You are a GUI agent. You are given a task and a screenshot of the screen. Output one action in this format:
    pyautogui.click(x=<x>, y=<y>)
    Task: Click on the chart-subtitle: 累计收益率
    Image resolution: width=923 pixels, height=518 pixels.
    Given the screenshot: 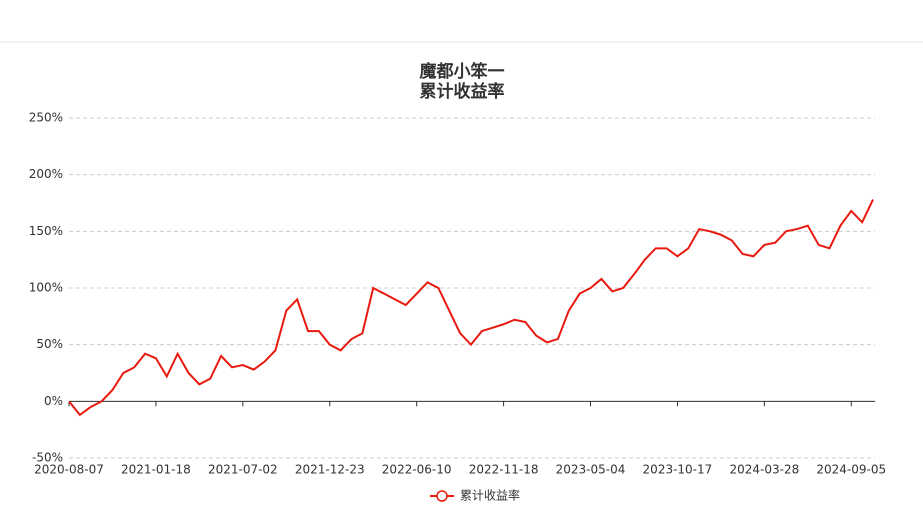 What is the action you would take?
    pyautogui.click(x=462, y=91)
    